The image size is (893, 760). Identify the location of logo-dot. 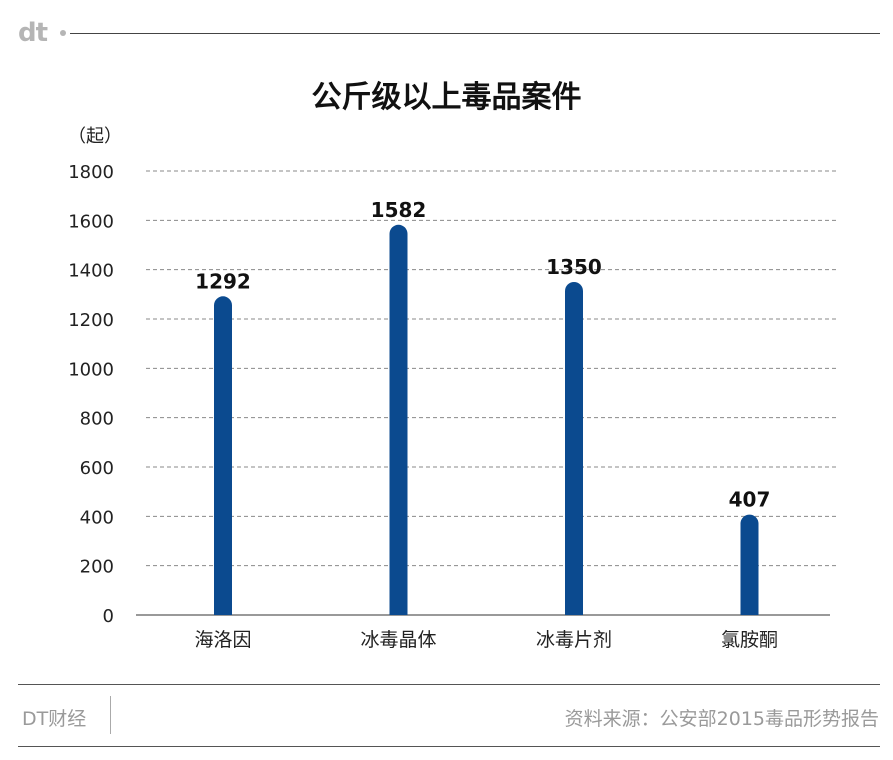
(63, 33).